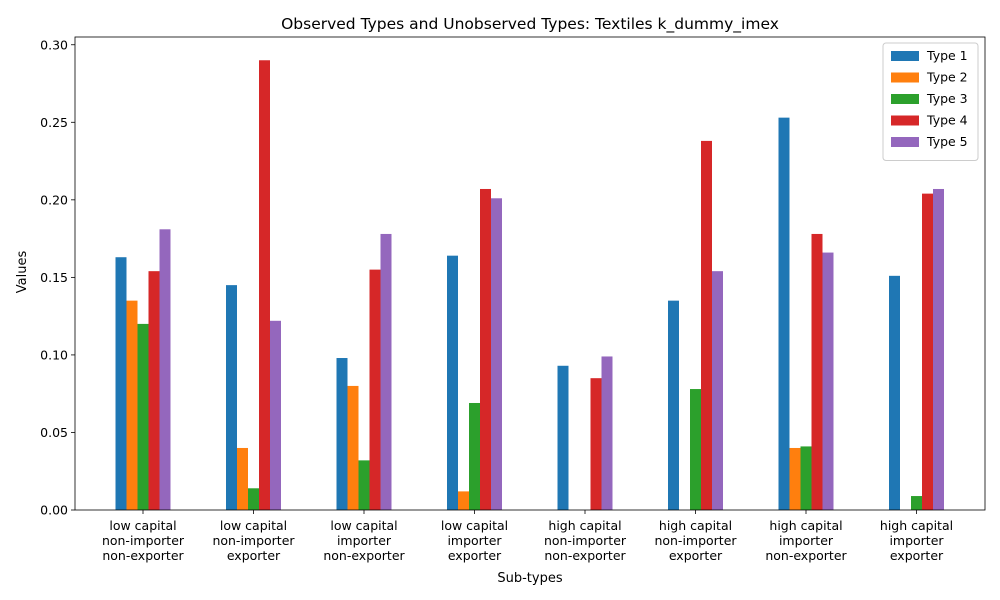 The height and width of the screenshot is (600, 1000). What do you see at coordinates (22, 272) in the screenshot?
I see `y-axis-label: Values` at bounding box center [22, 272].